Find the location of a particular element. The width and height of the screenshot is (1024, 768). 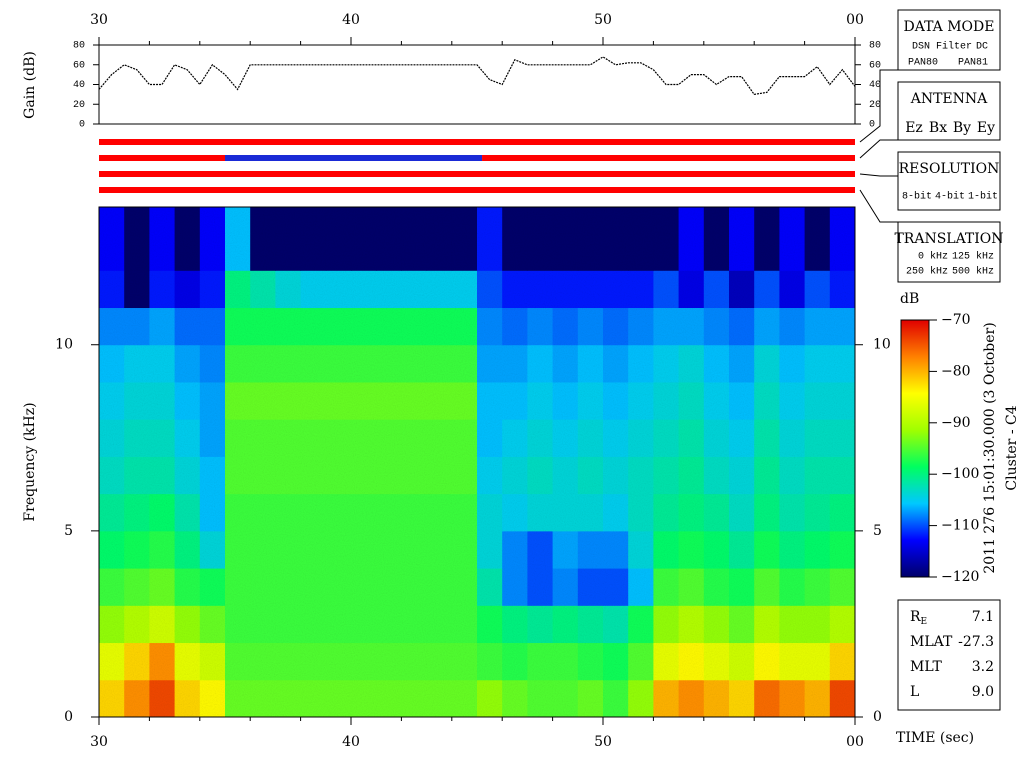

panel-item: DC is located at coordinates (982, 47).